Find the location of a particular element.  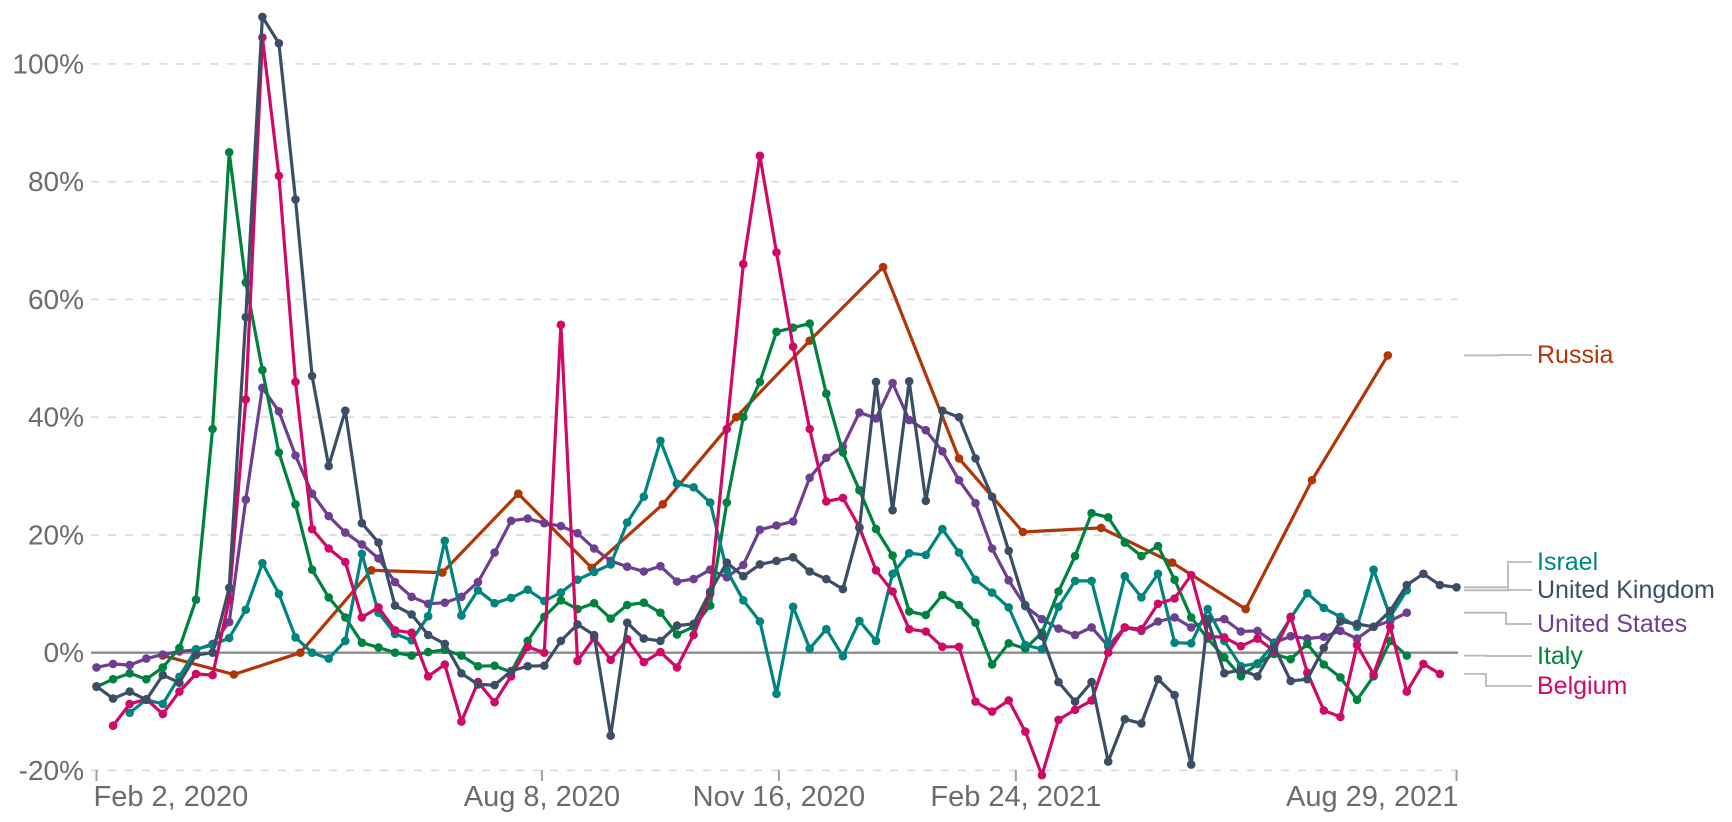

legend-label-united-states: United States is located at coordinates (1612, 624).